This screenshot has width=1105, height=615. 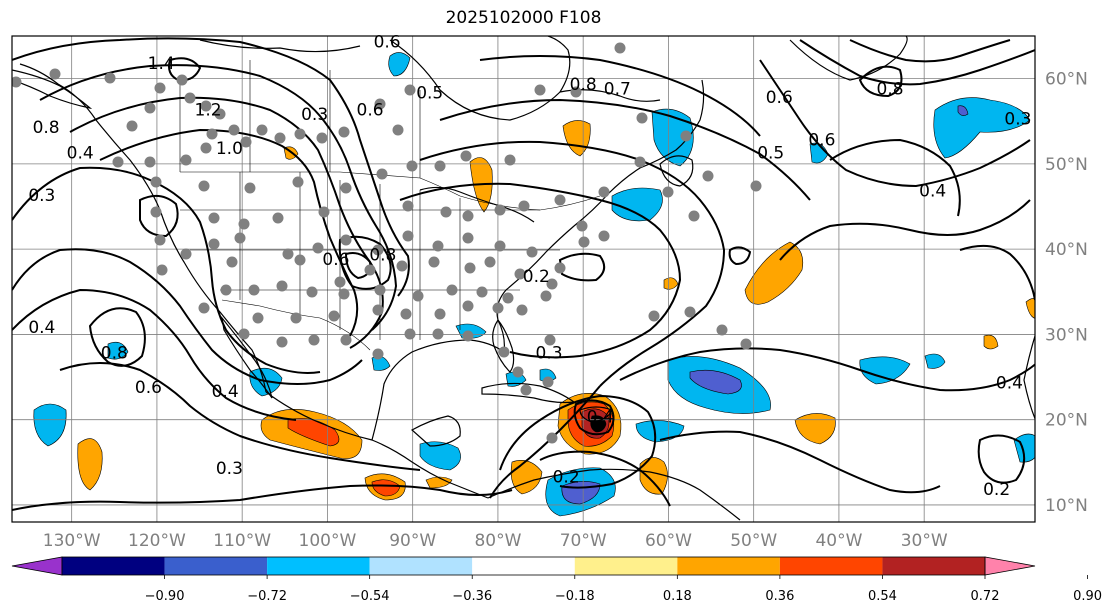 I want to click on fill-blue-north-atlantic-dark, so click(x=963, y=110).